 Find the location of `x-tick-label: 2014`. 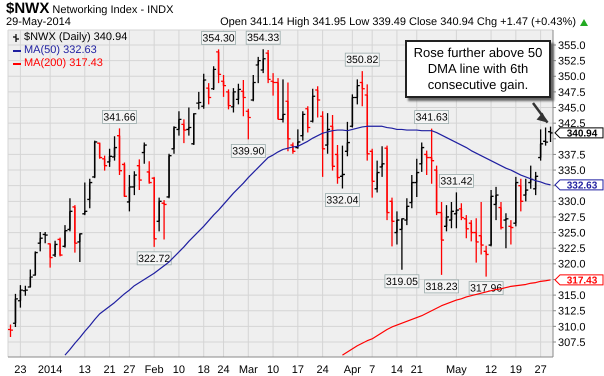

x-tick-label: 2014 is located at coordinates (50, 370).